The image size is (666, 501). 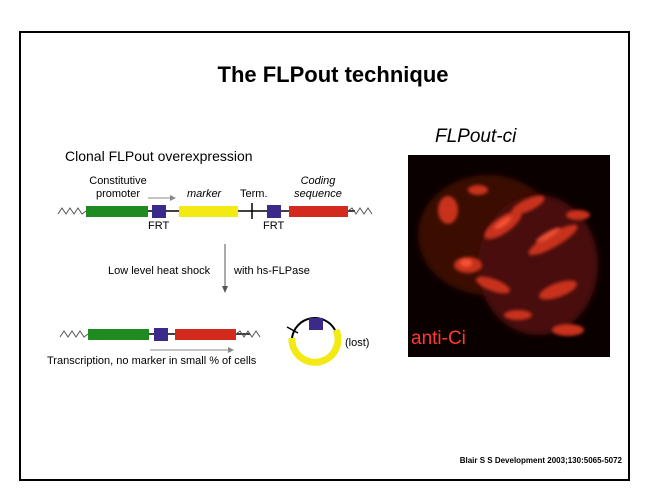 I want to click on result-frt-box, so click(x=161, y=334).